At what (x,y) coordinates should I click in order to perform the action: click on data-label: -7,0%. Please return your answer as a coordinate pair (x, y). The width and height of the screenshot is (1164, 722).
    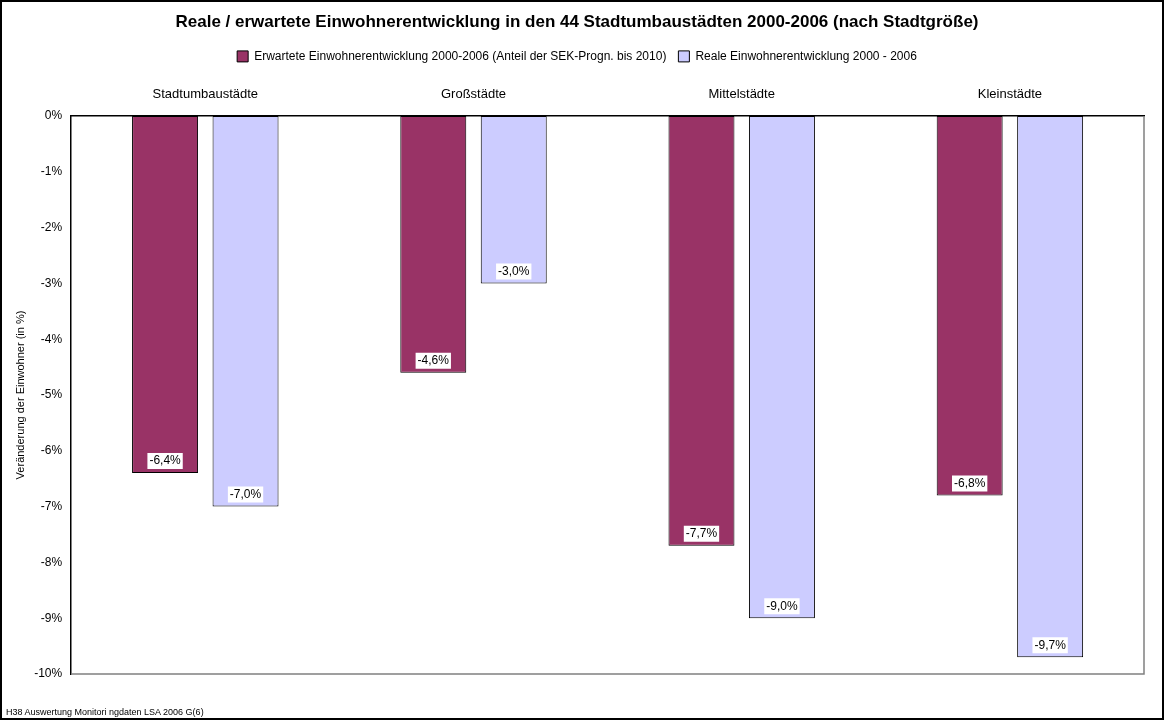
    Looking at the image, I should click on (245, 493).